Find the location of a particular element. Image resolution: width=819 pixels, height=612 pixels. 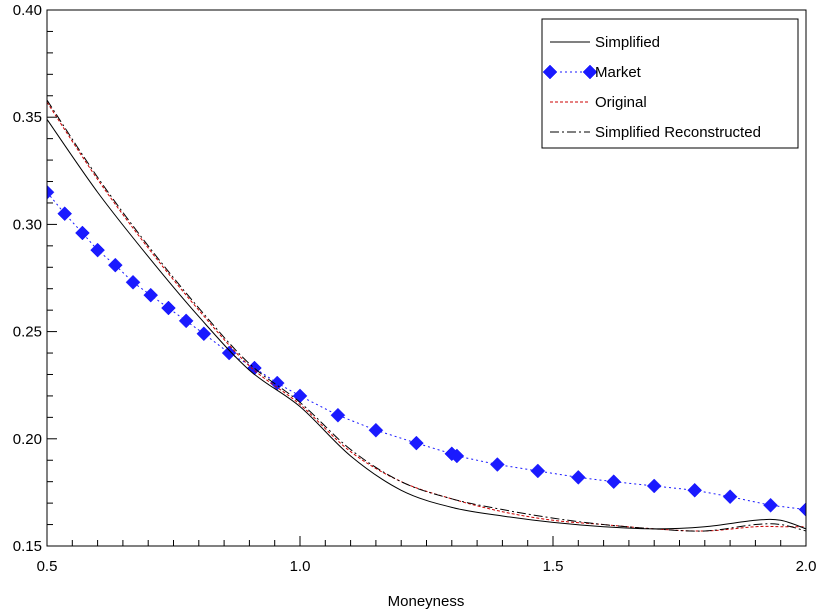

legend-label: Original is located at coordinates (621, 102).